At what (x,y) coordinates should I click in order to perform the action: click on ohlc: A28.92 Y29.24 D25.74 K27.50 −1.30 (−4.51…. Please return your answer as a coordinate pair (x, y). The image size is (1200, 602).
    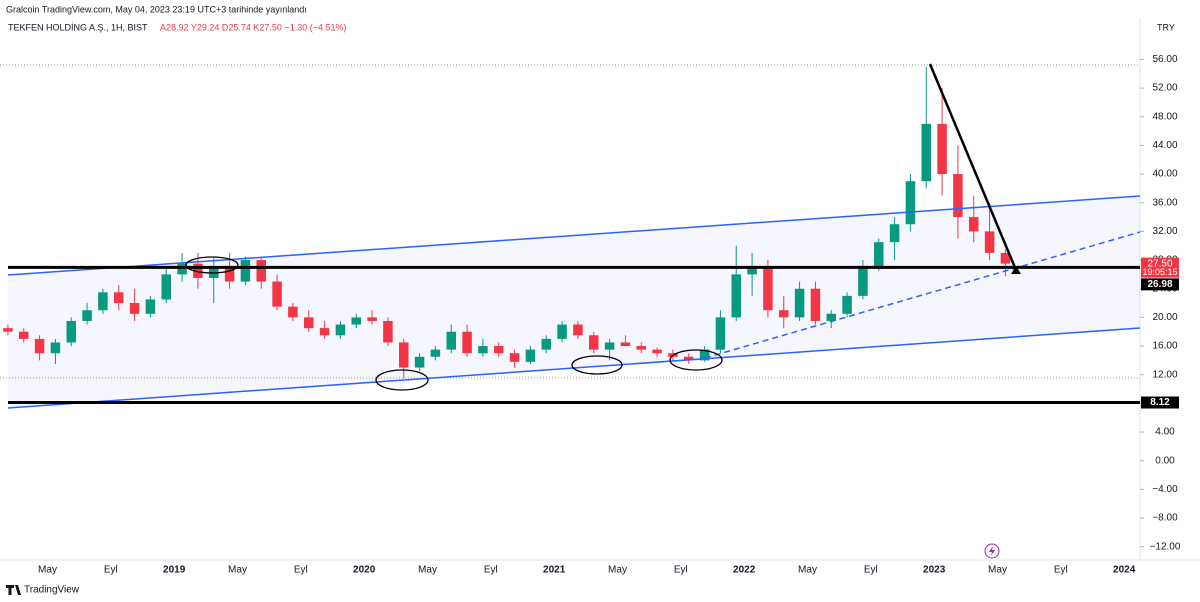
    Looking at the image, I should click on (253, 27).